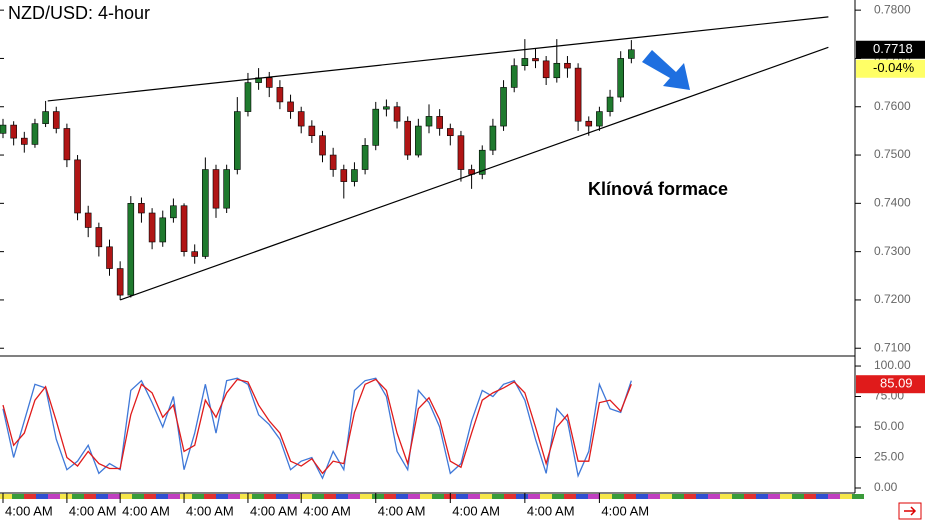  What do you see at coordinates (892, 9) in the screenshot?
I see `y-tick-label: 0.7800` at bounding box center [892, 9].